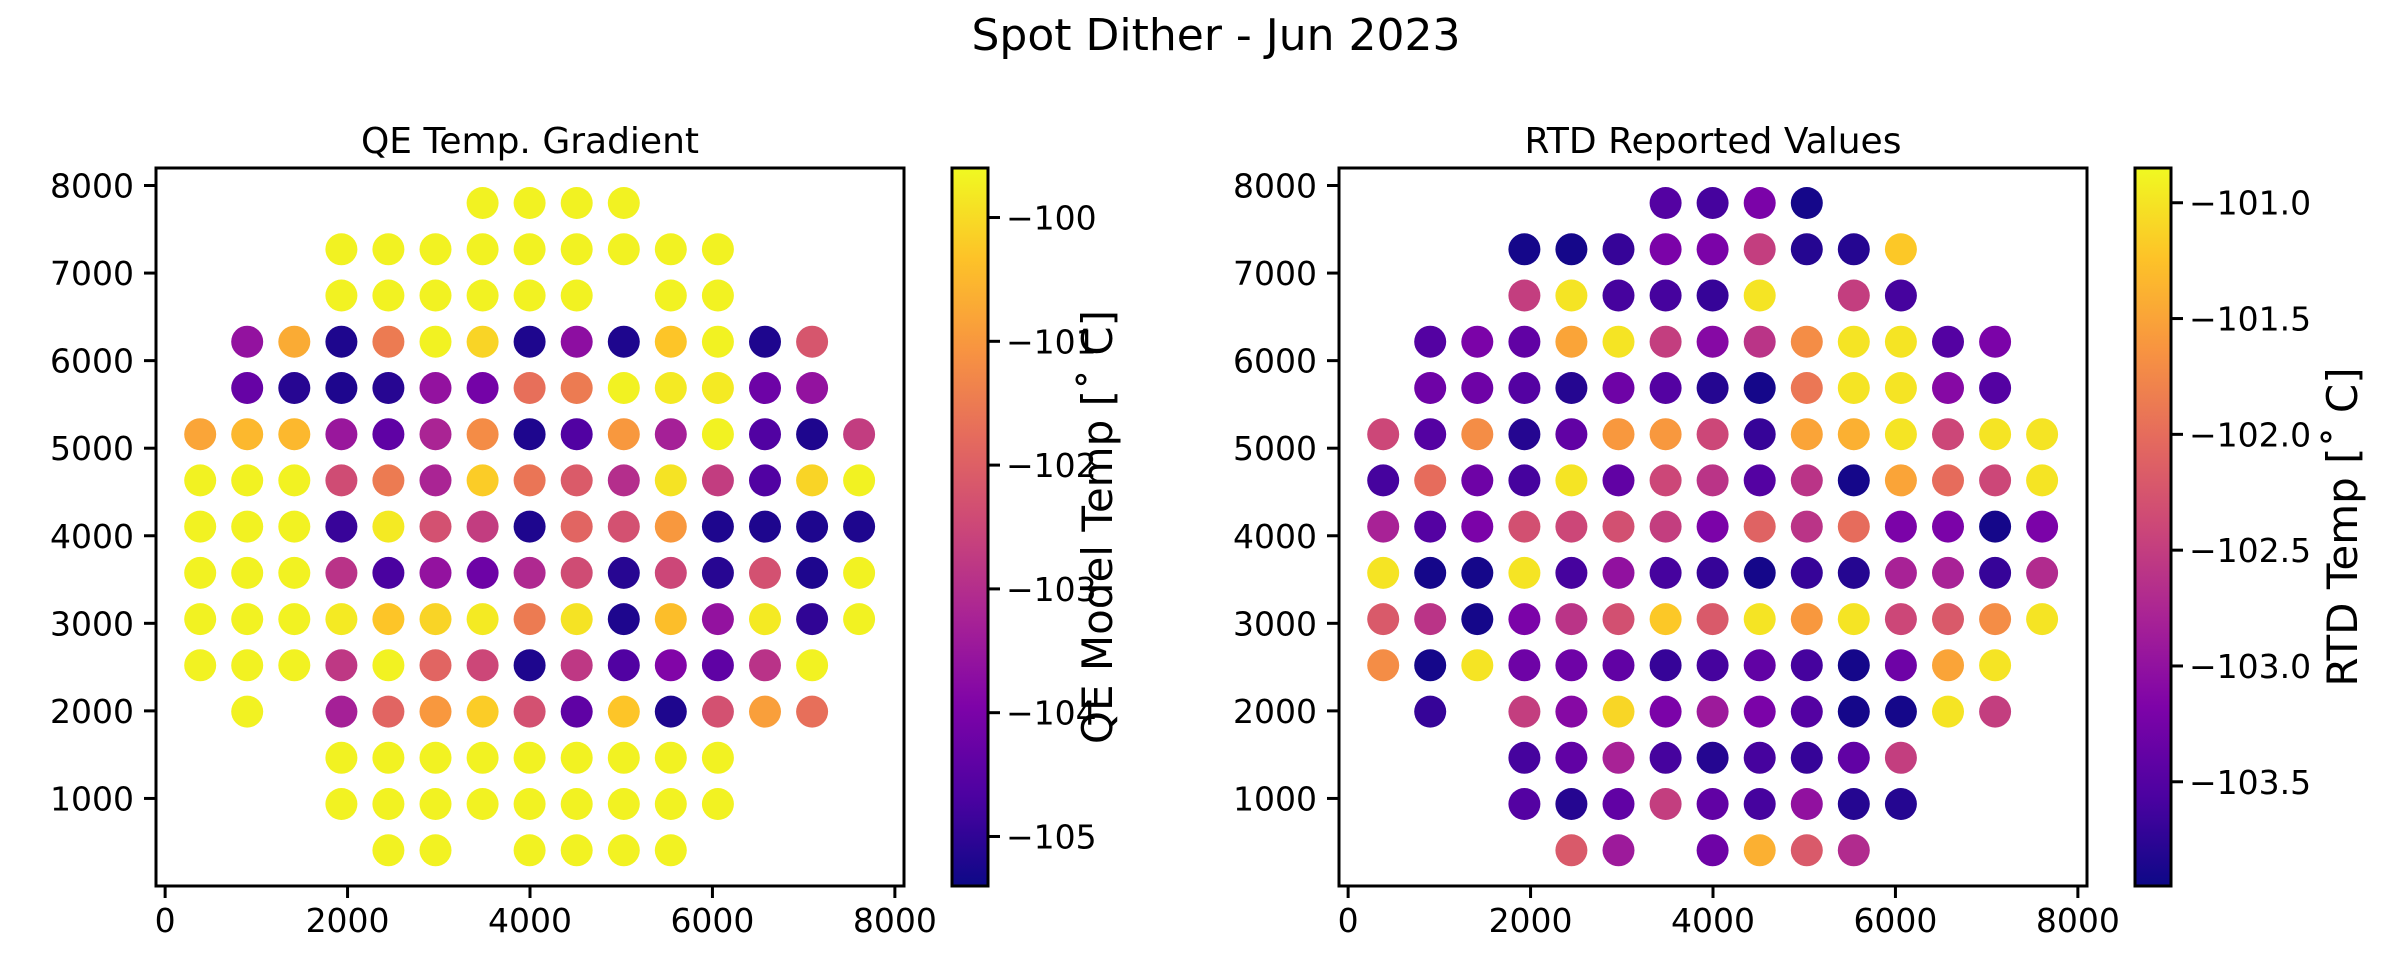  I want to click on x-tick-label: 6000, so click(1895, 920).